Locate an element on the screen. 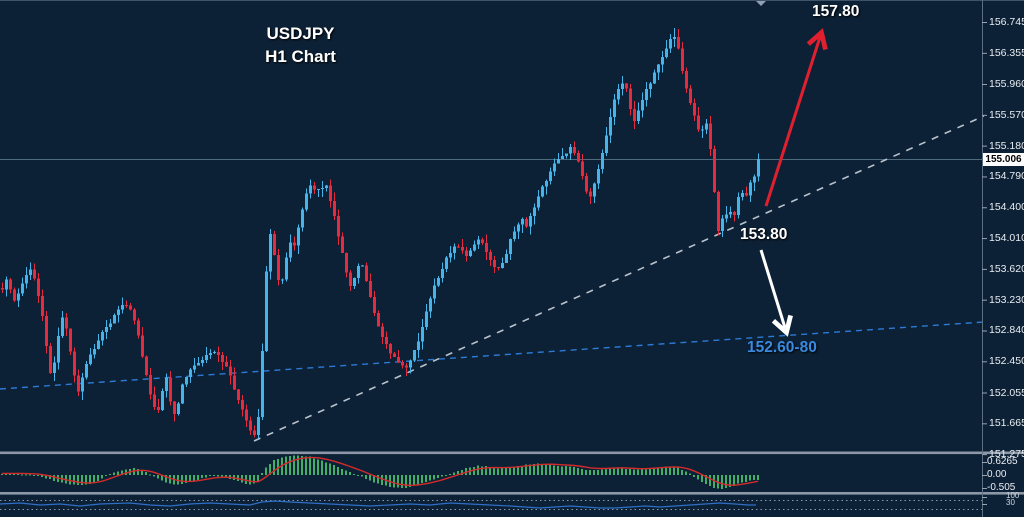  price-tick-label: 152.450 is located at coordinates (1006, 361).